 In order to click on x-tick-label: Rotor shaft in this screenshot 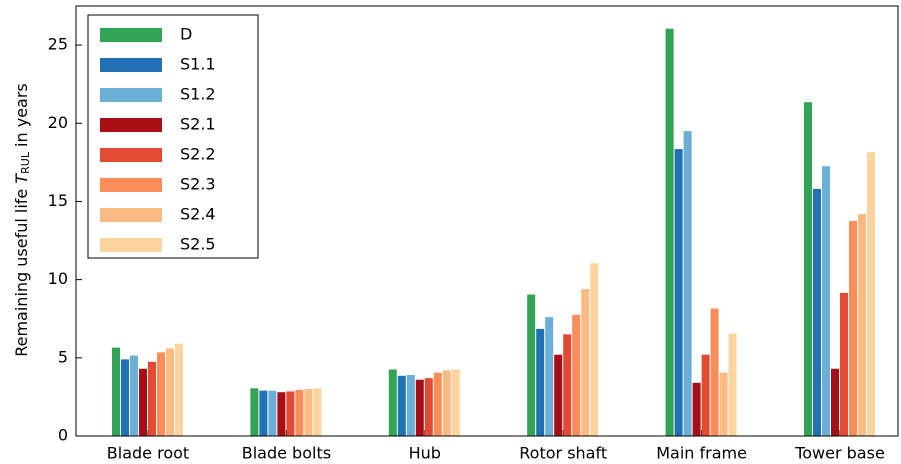, I will do `click(563, 453)`.